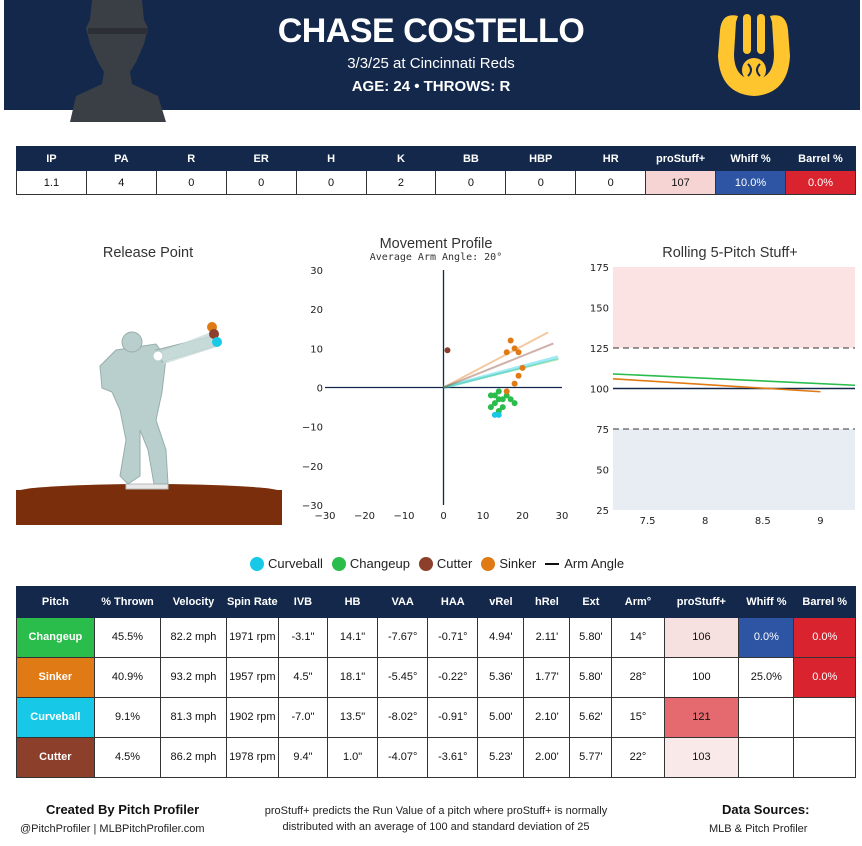 The width and height of the screenshot is (862, 846). Describe the element at coordinates (324, 516) in the screenshot. I see `x-tick-label: −30` at that location.